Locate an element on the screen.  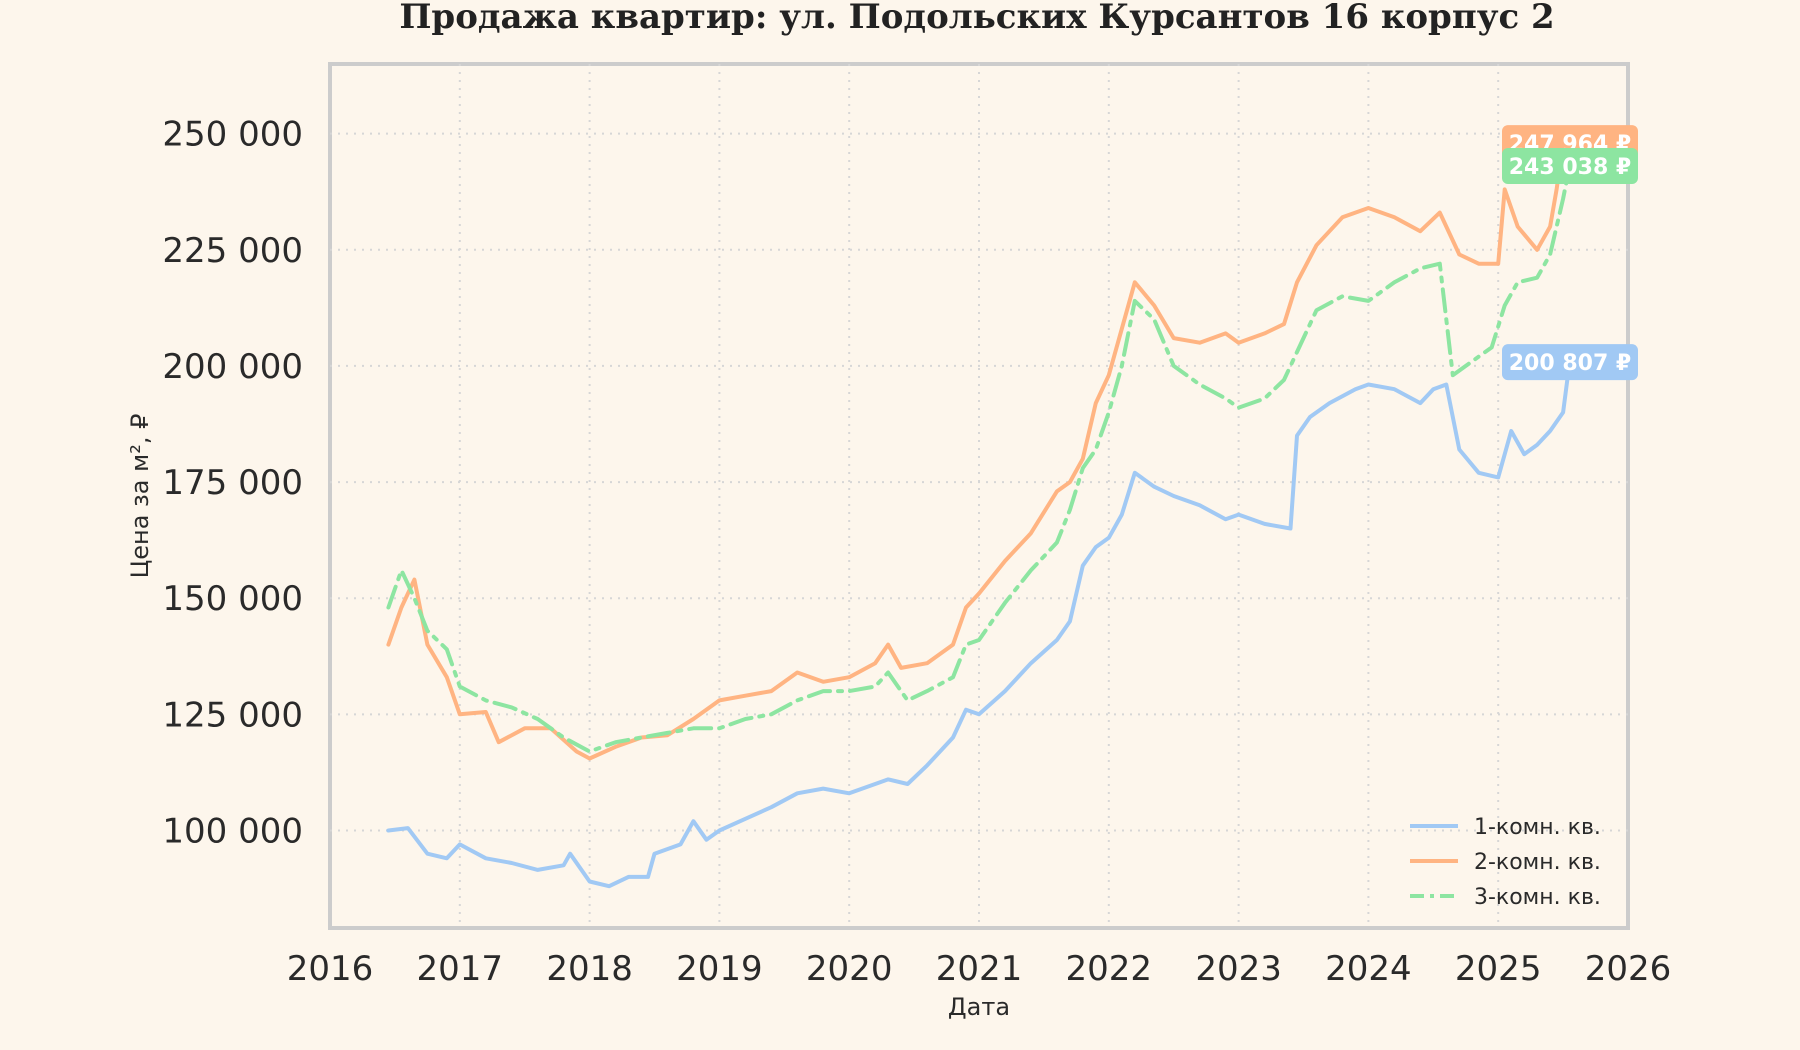
x-axis-label: Дата is located at coordinates (979, 1007).